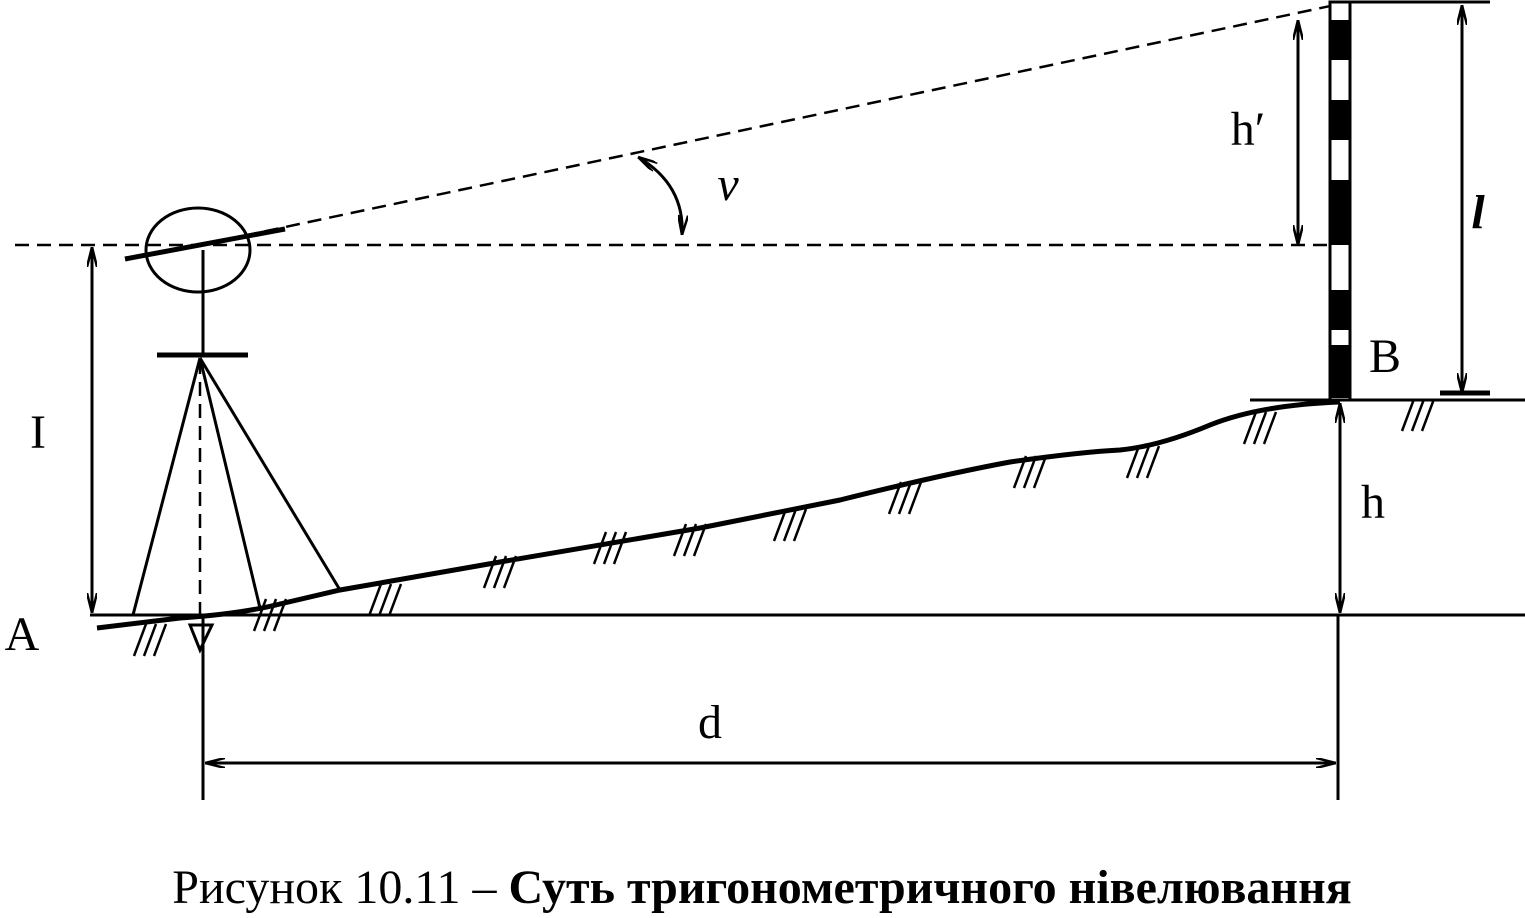 This screenshot has width=1525, height=918. I want to click on label-b: B, so click(1385, 356).